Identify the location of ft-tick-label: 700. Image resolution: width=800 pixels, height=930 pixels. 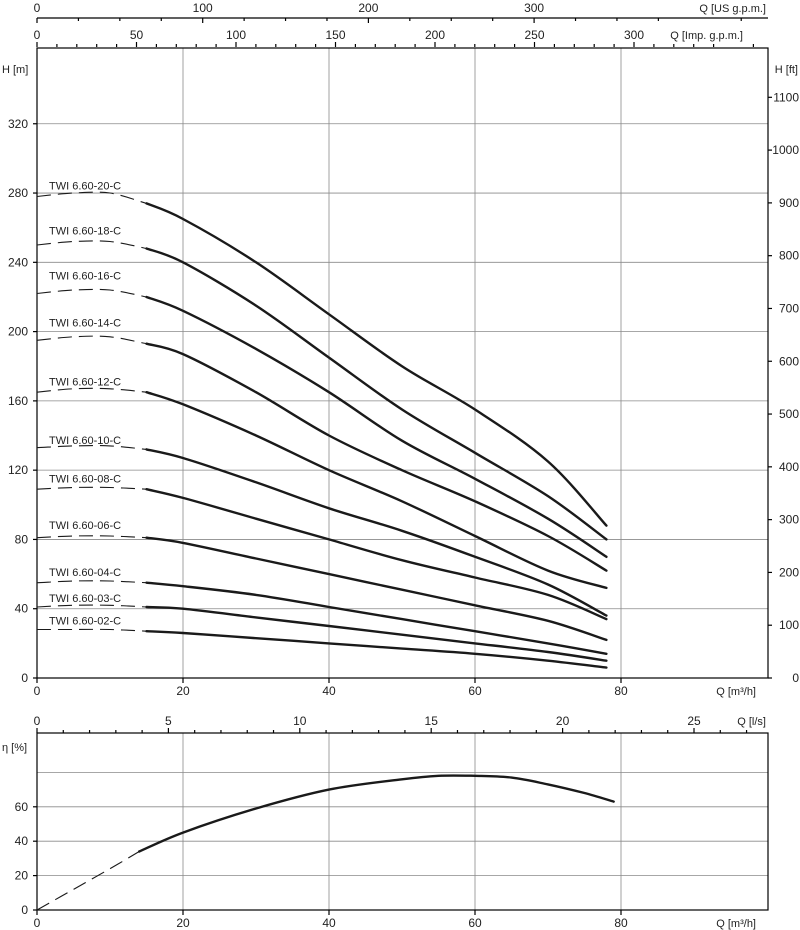
(789, 308).